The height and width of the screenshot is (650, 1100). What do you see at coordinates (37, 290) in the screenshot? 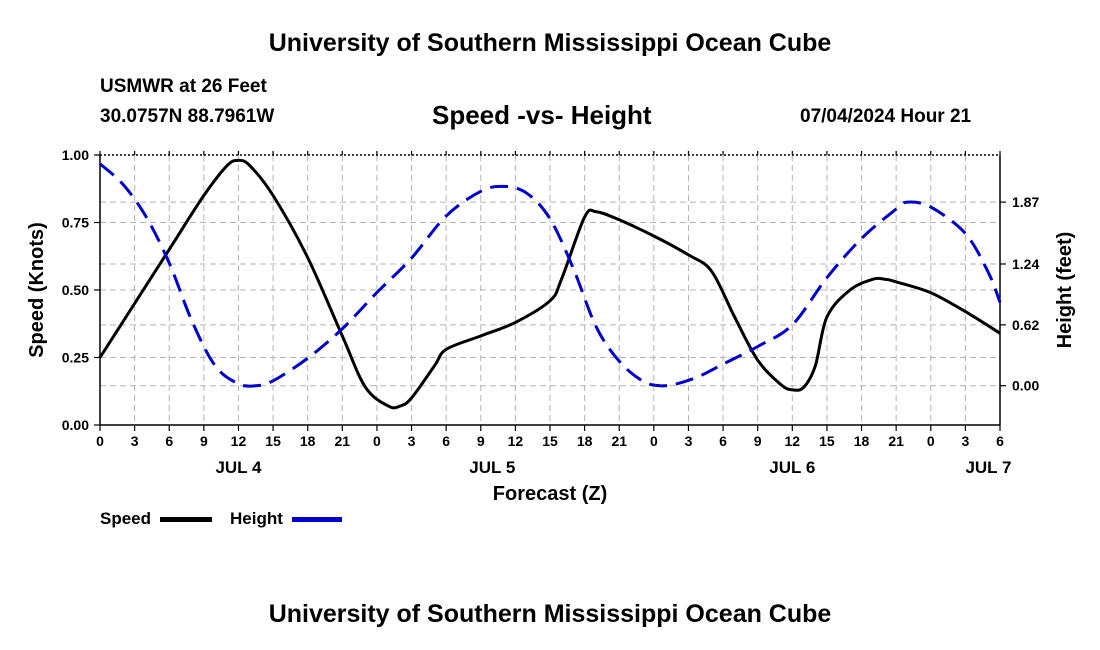
I see `y-axis-title: Speed (Knots)` at bounding box center [37, 290].